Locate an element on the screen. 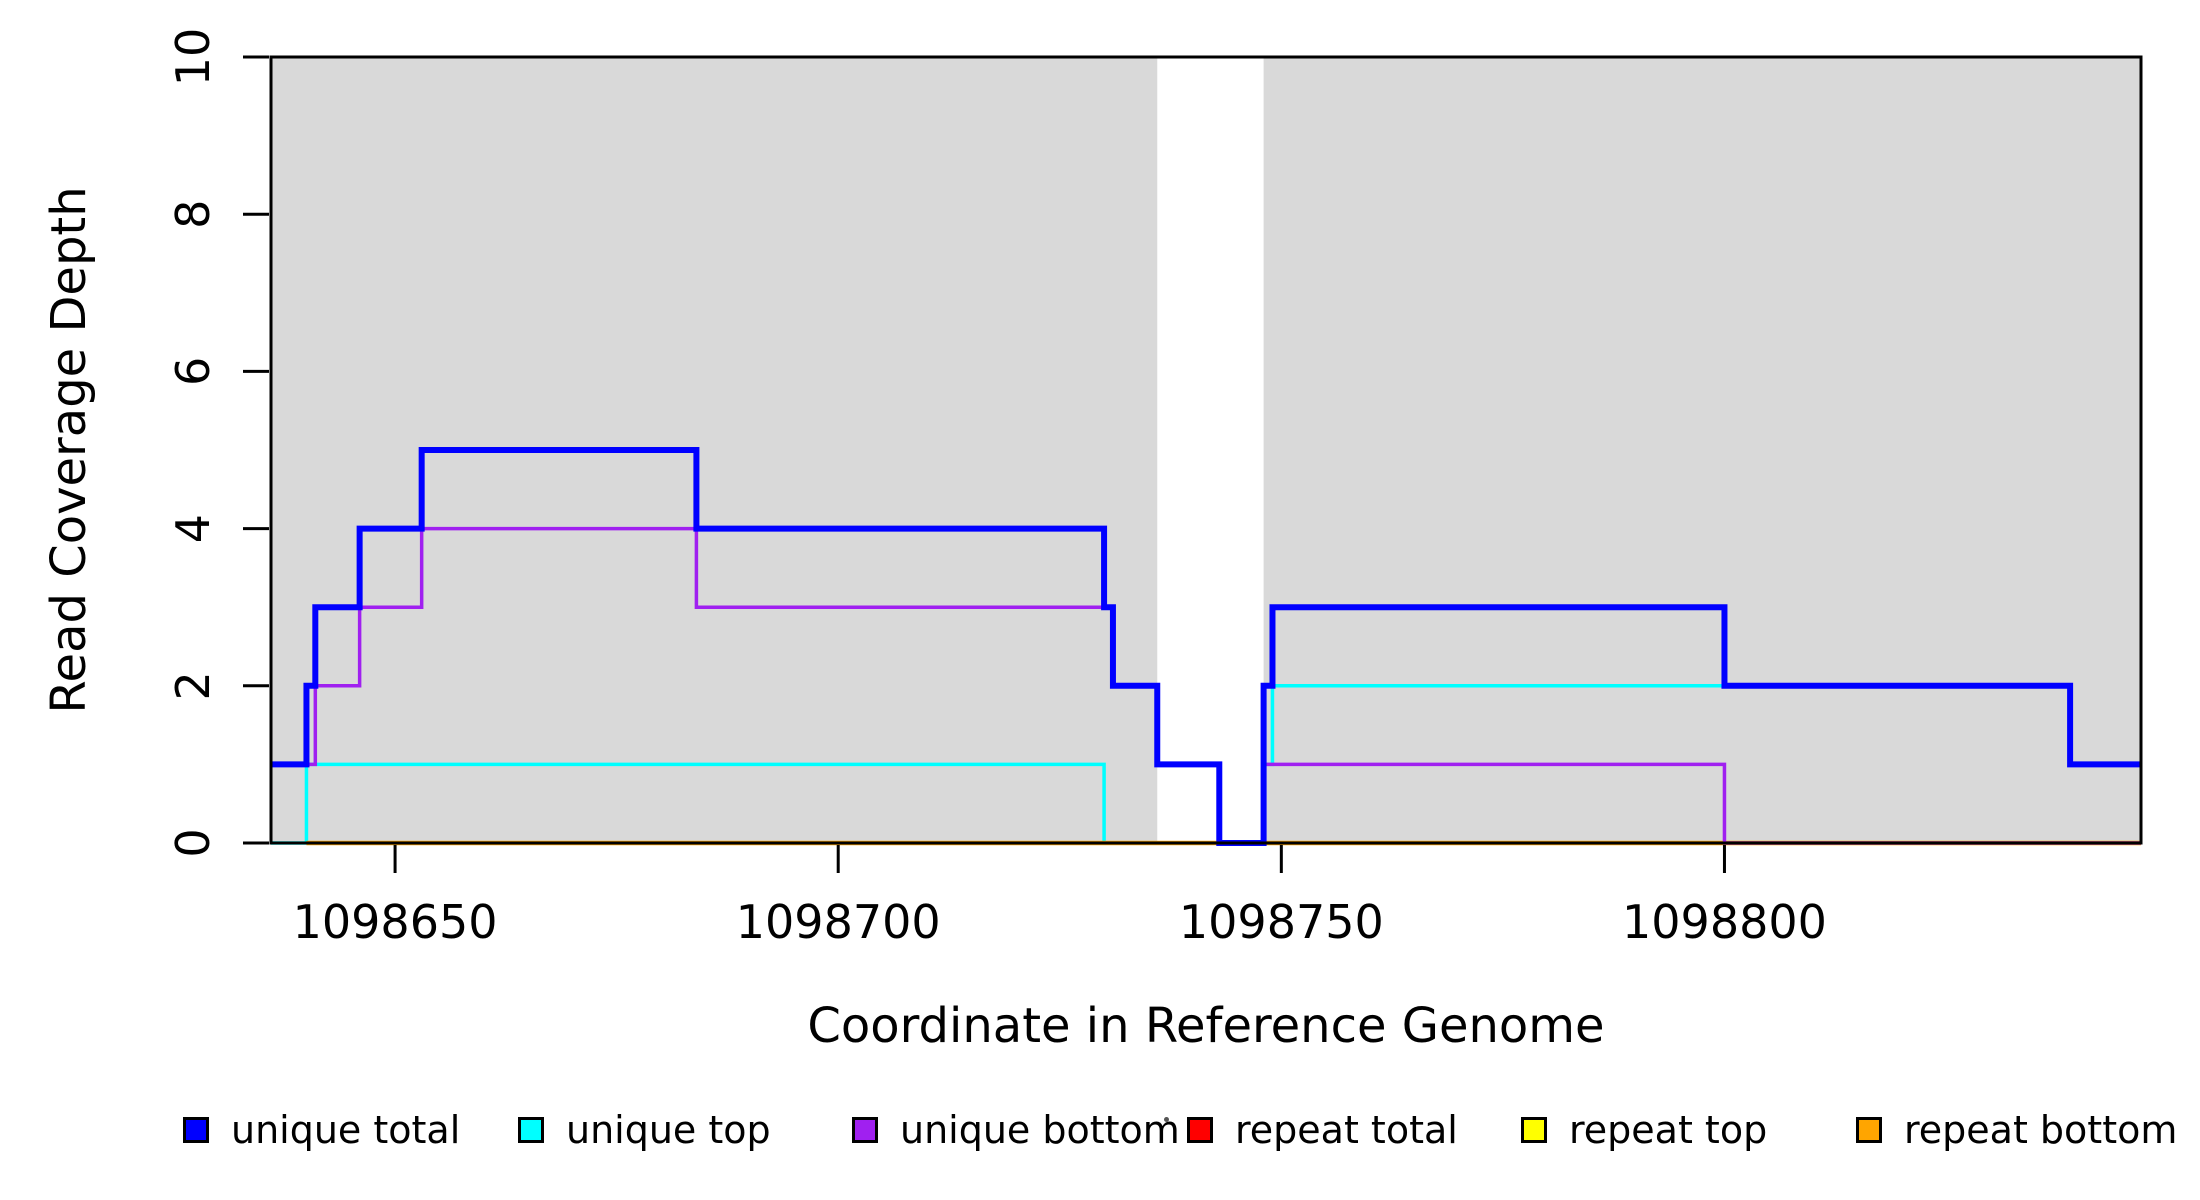  legend-item-repeat-top: repeat top is located at coordinates (1644, 1130).